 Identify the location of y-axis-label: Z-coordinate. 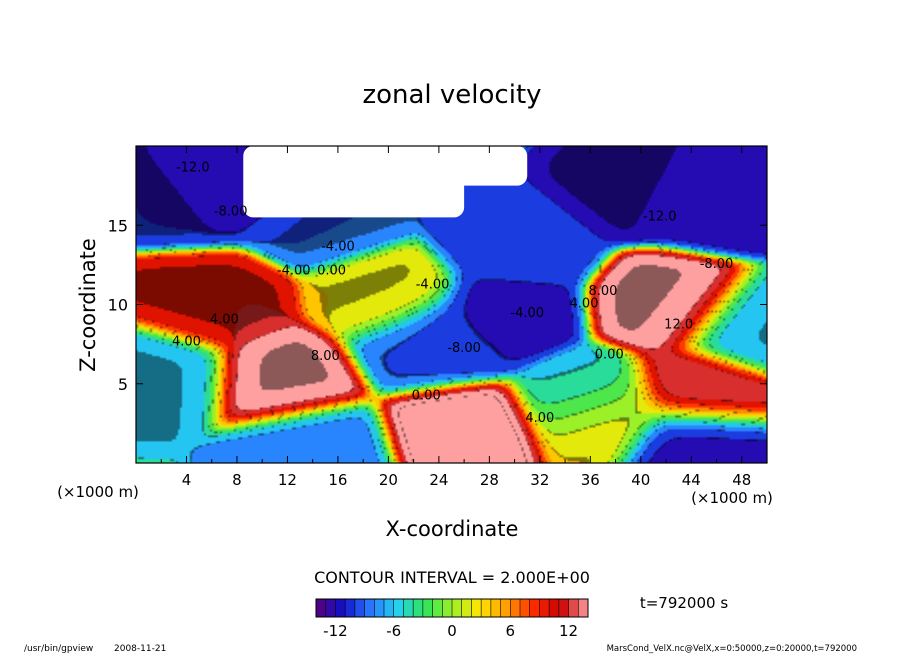
(88, 305).